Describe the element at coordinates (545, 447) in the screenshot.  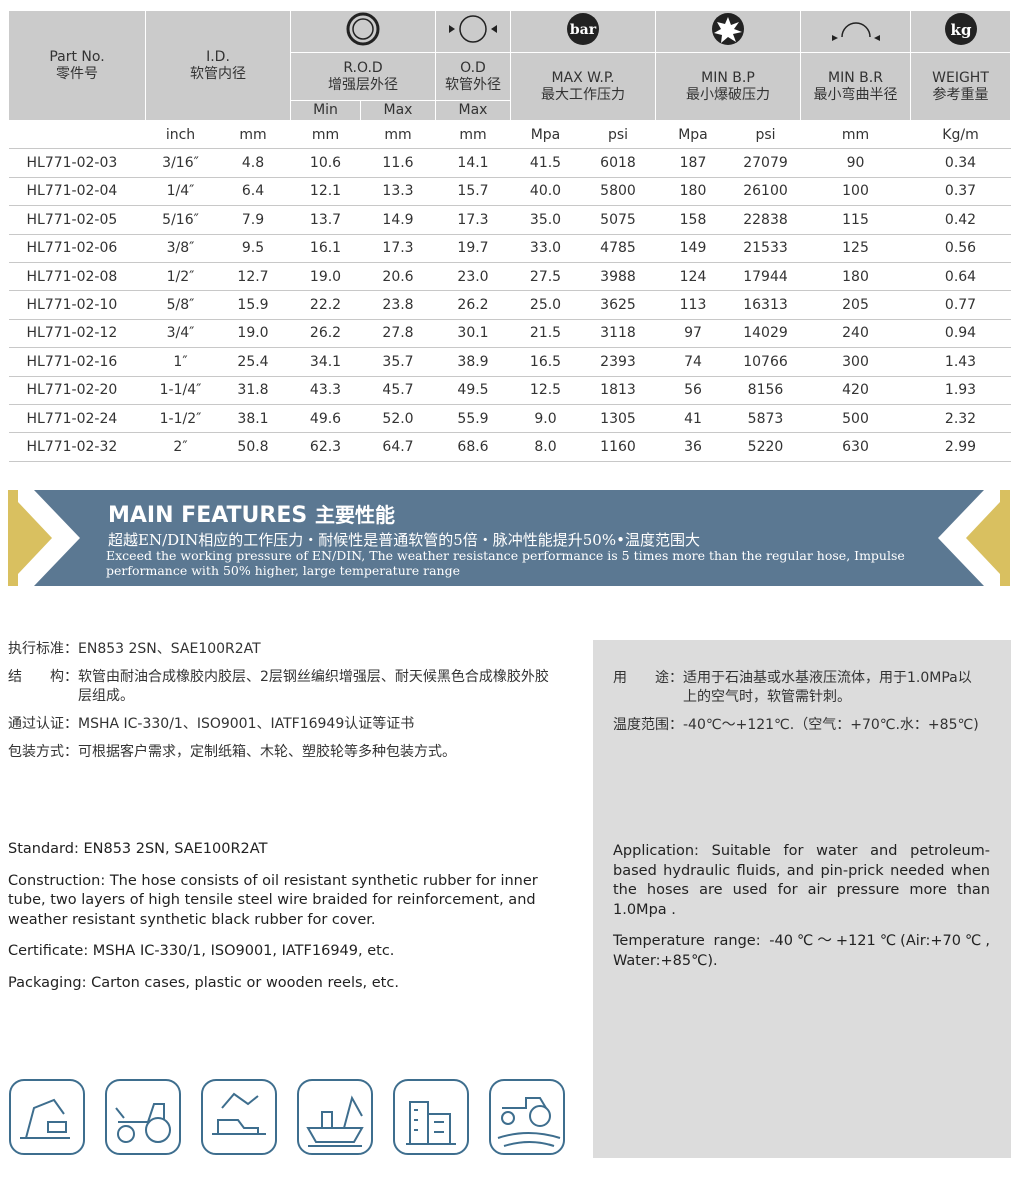
I see `data-cell: 8.0` at that location.